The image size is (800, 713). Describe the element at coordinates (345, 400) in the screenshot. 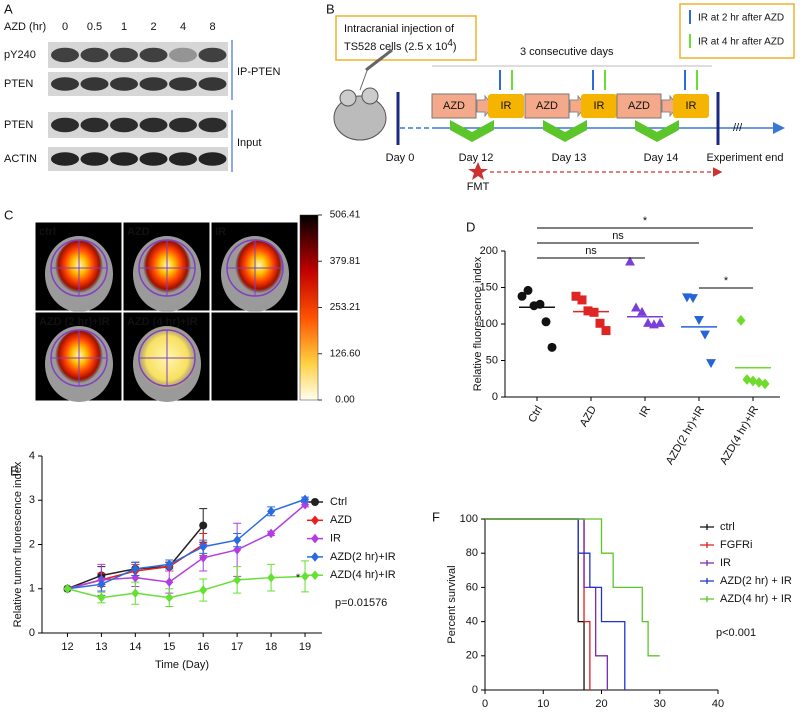

I see `colorbar-label: 0.00` at that location.